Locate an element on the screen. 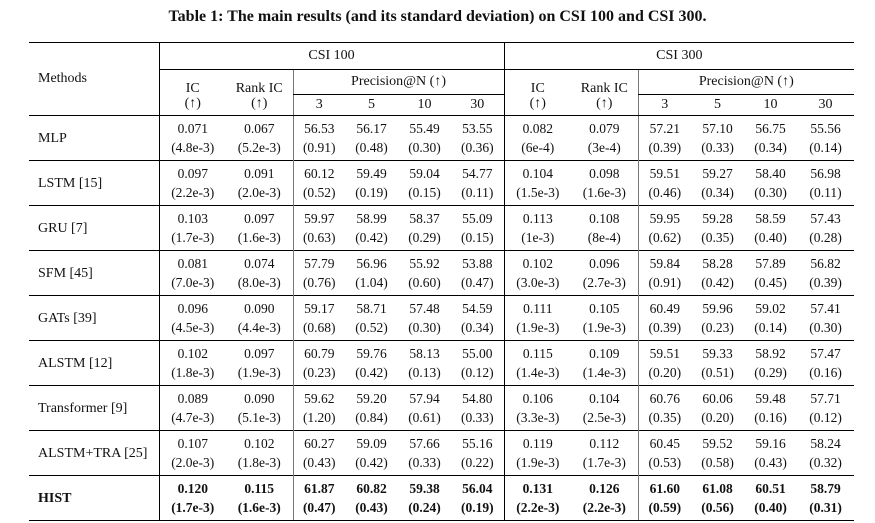 This screenshot has width=875, height=523. mean-value: 60.79 is located at coordinates (319, 353).